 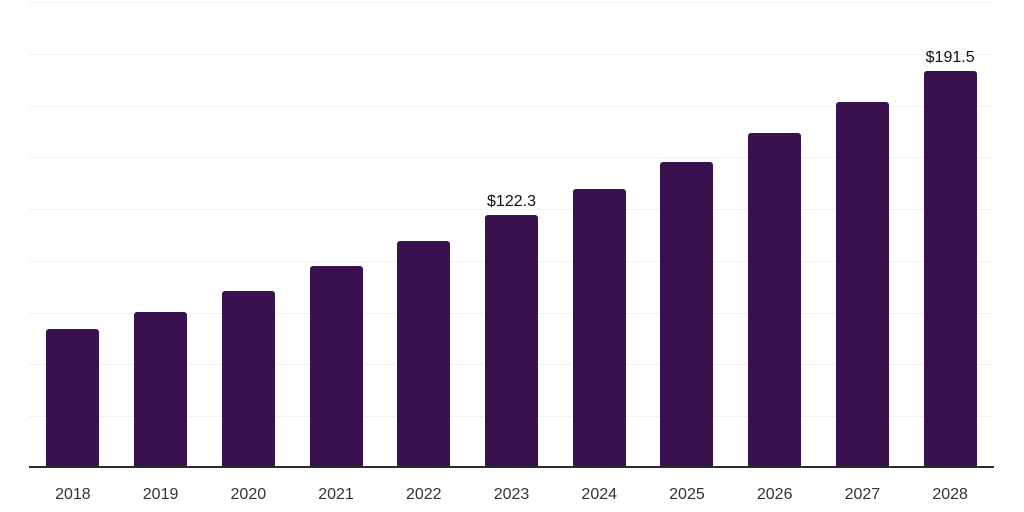 I want to click on x-tick-label-2025: 2025, so click(x=687, y=494).